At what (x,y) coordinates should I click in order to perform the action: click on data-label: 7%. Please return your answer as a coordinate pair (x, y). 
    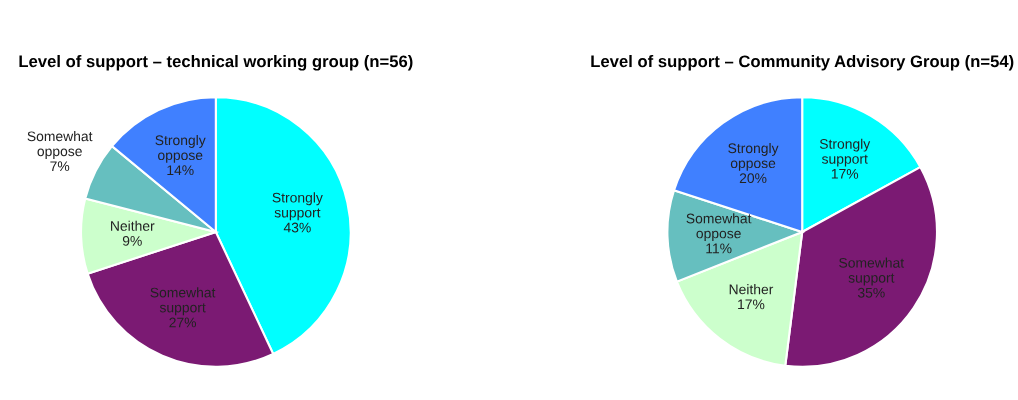
    Looking at the image, I should click on (60, 166).